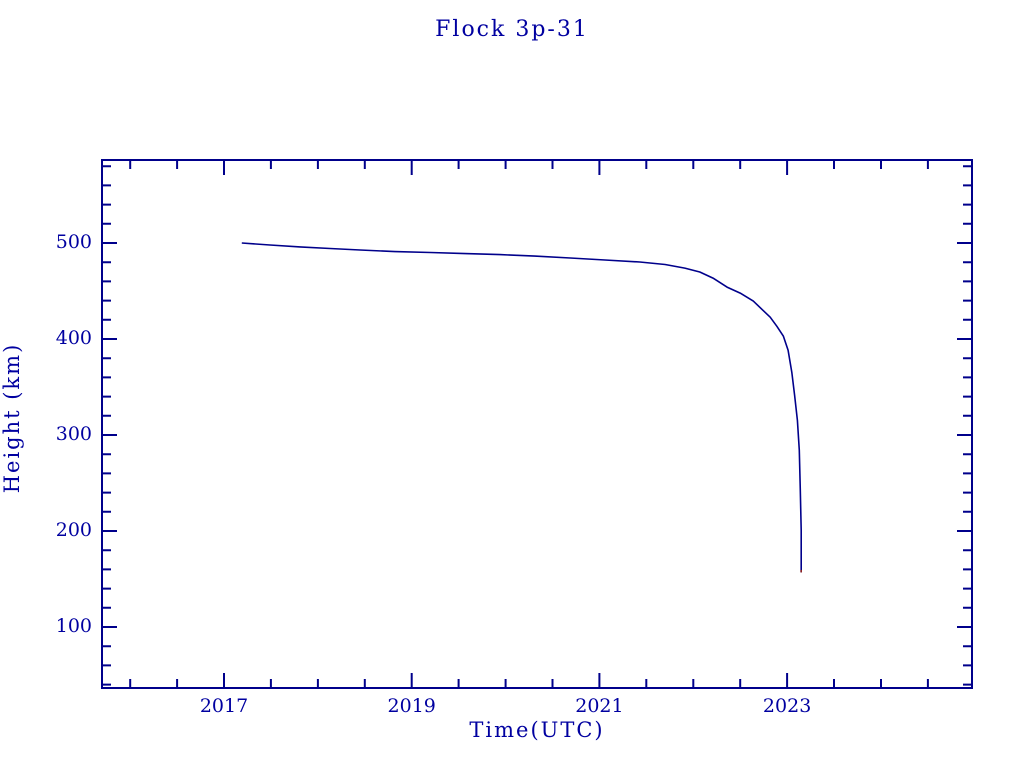 The image size is (1024, 768). I want to click on x-axis-label: Time(UTC), so click(537, 730).